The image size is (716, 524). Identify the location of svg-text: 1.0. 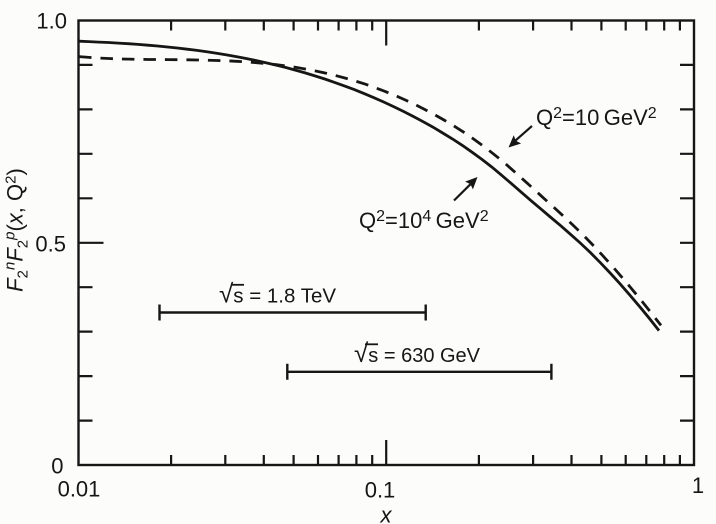
(51, 21).